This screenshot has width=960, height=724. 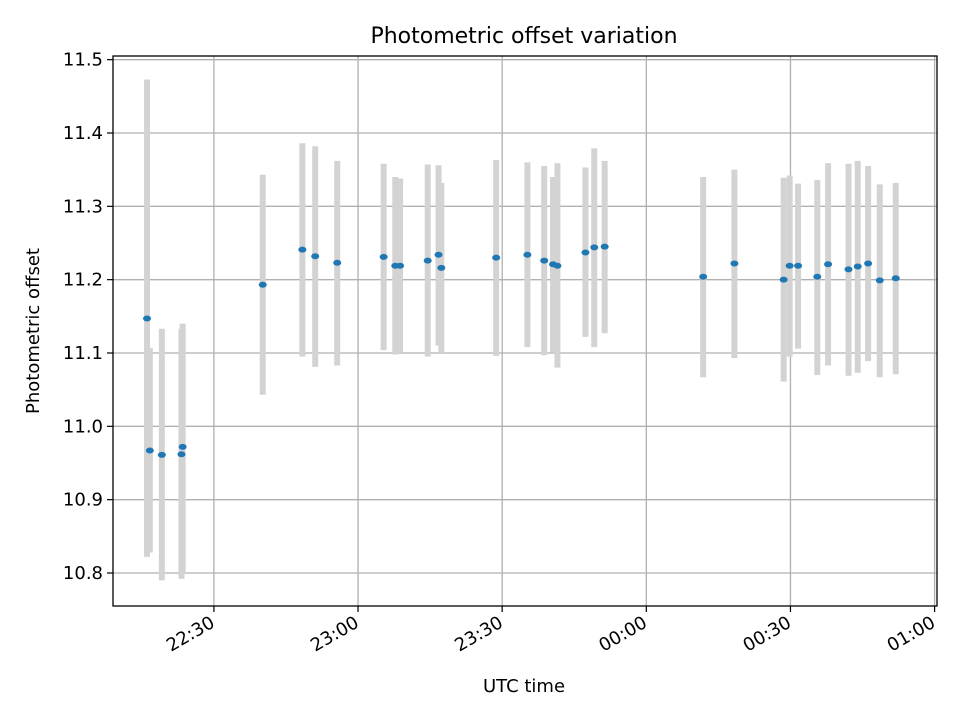 What do you see at coordinates (83, 133) in the screenshot?
I see `y-tick-label: 11.4` at bounding box center [83, 133].